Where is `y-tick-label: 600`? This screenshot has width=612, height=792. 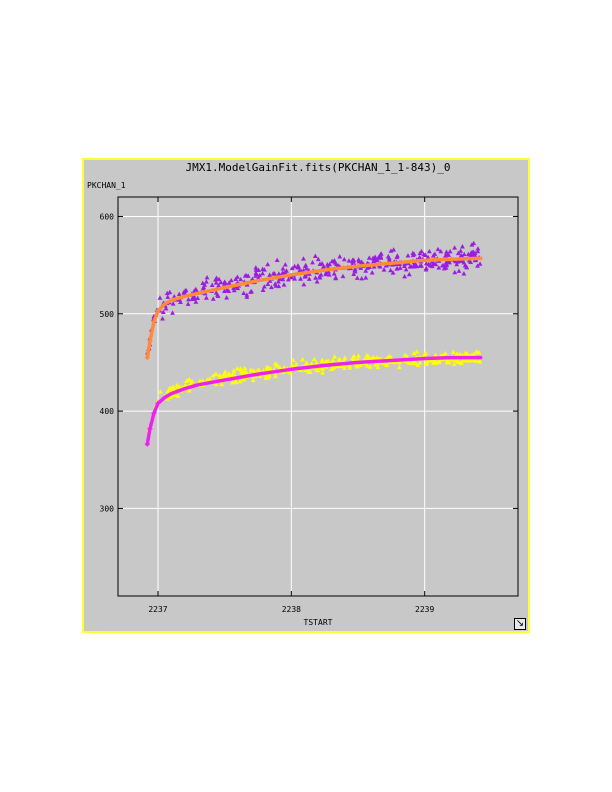
y-tick-label: 600 is located at coordinates (107, 216).